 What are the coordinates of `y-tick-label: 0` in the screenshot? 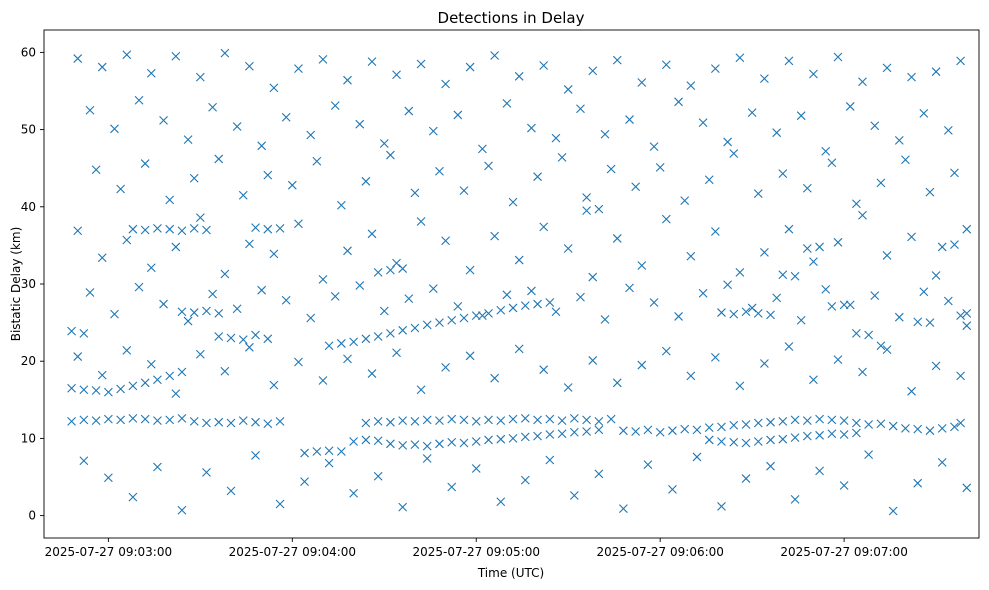 It's located at (32, 516).